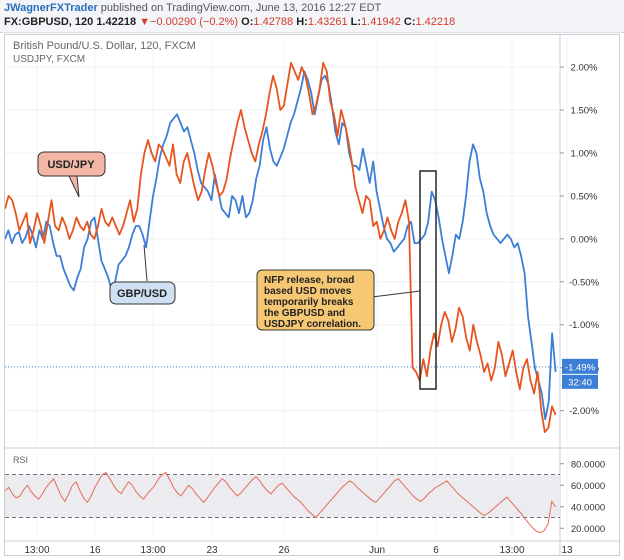 This screenshot has height=560, width=624. What do you see at coordinates (49, 59) in the screenshot?
I see `chart-subtitle: USDJPY, FXCM` at bounding box center [49, 59].